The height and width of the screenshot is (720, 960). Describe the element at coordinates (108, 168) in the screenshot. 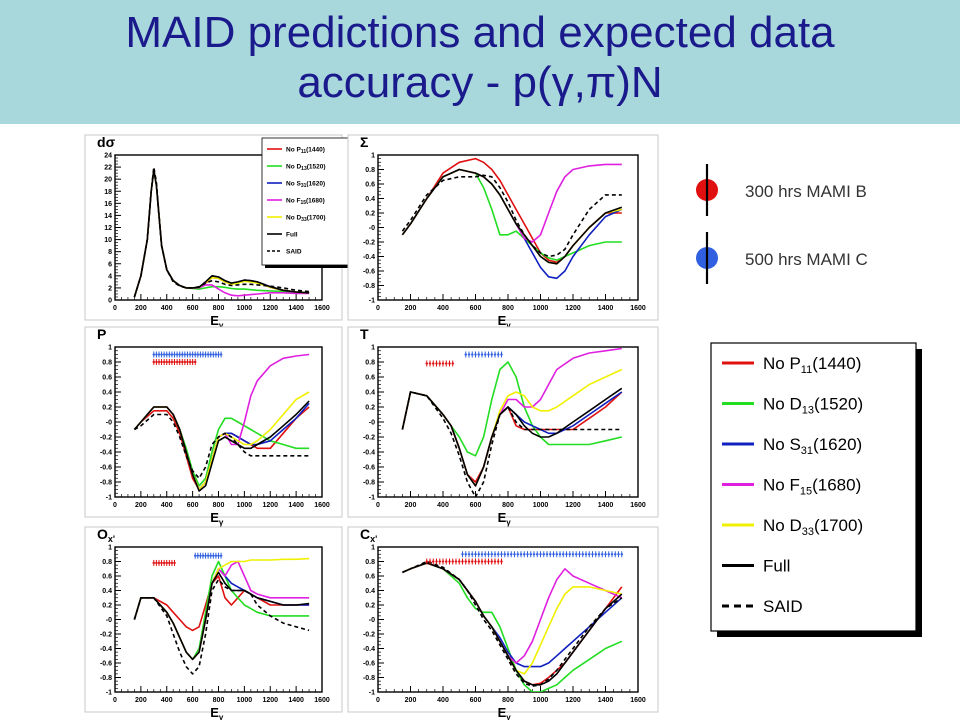

I see `y-tick-label: 22` at that location.